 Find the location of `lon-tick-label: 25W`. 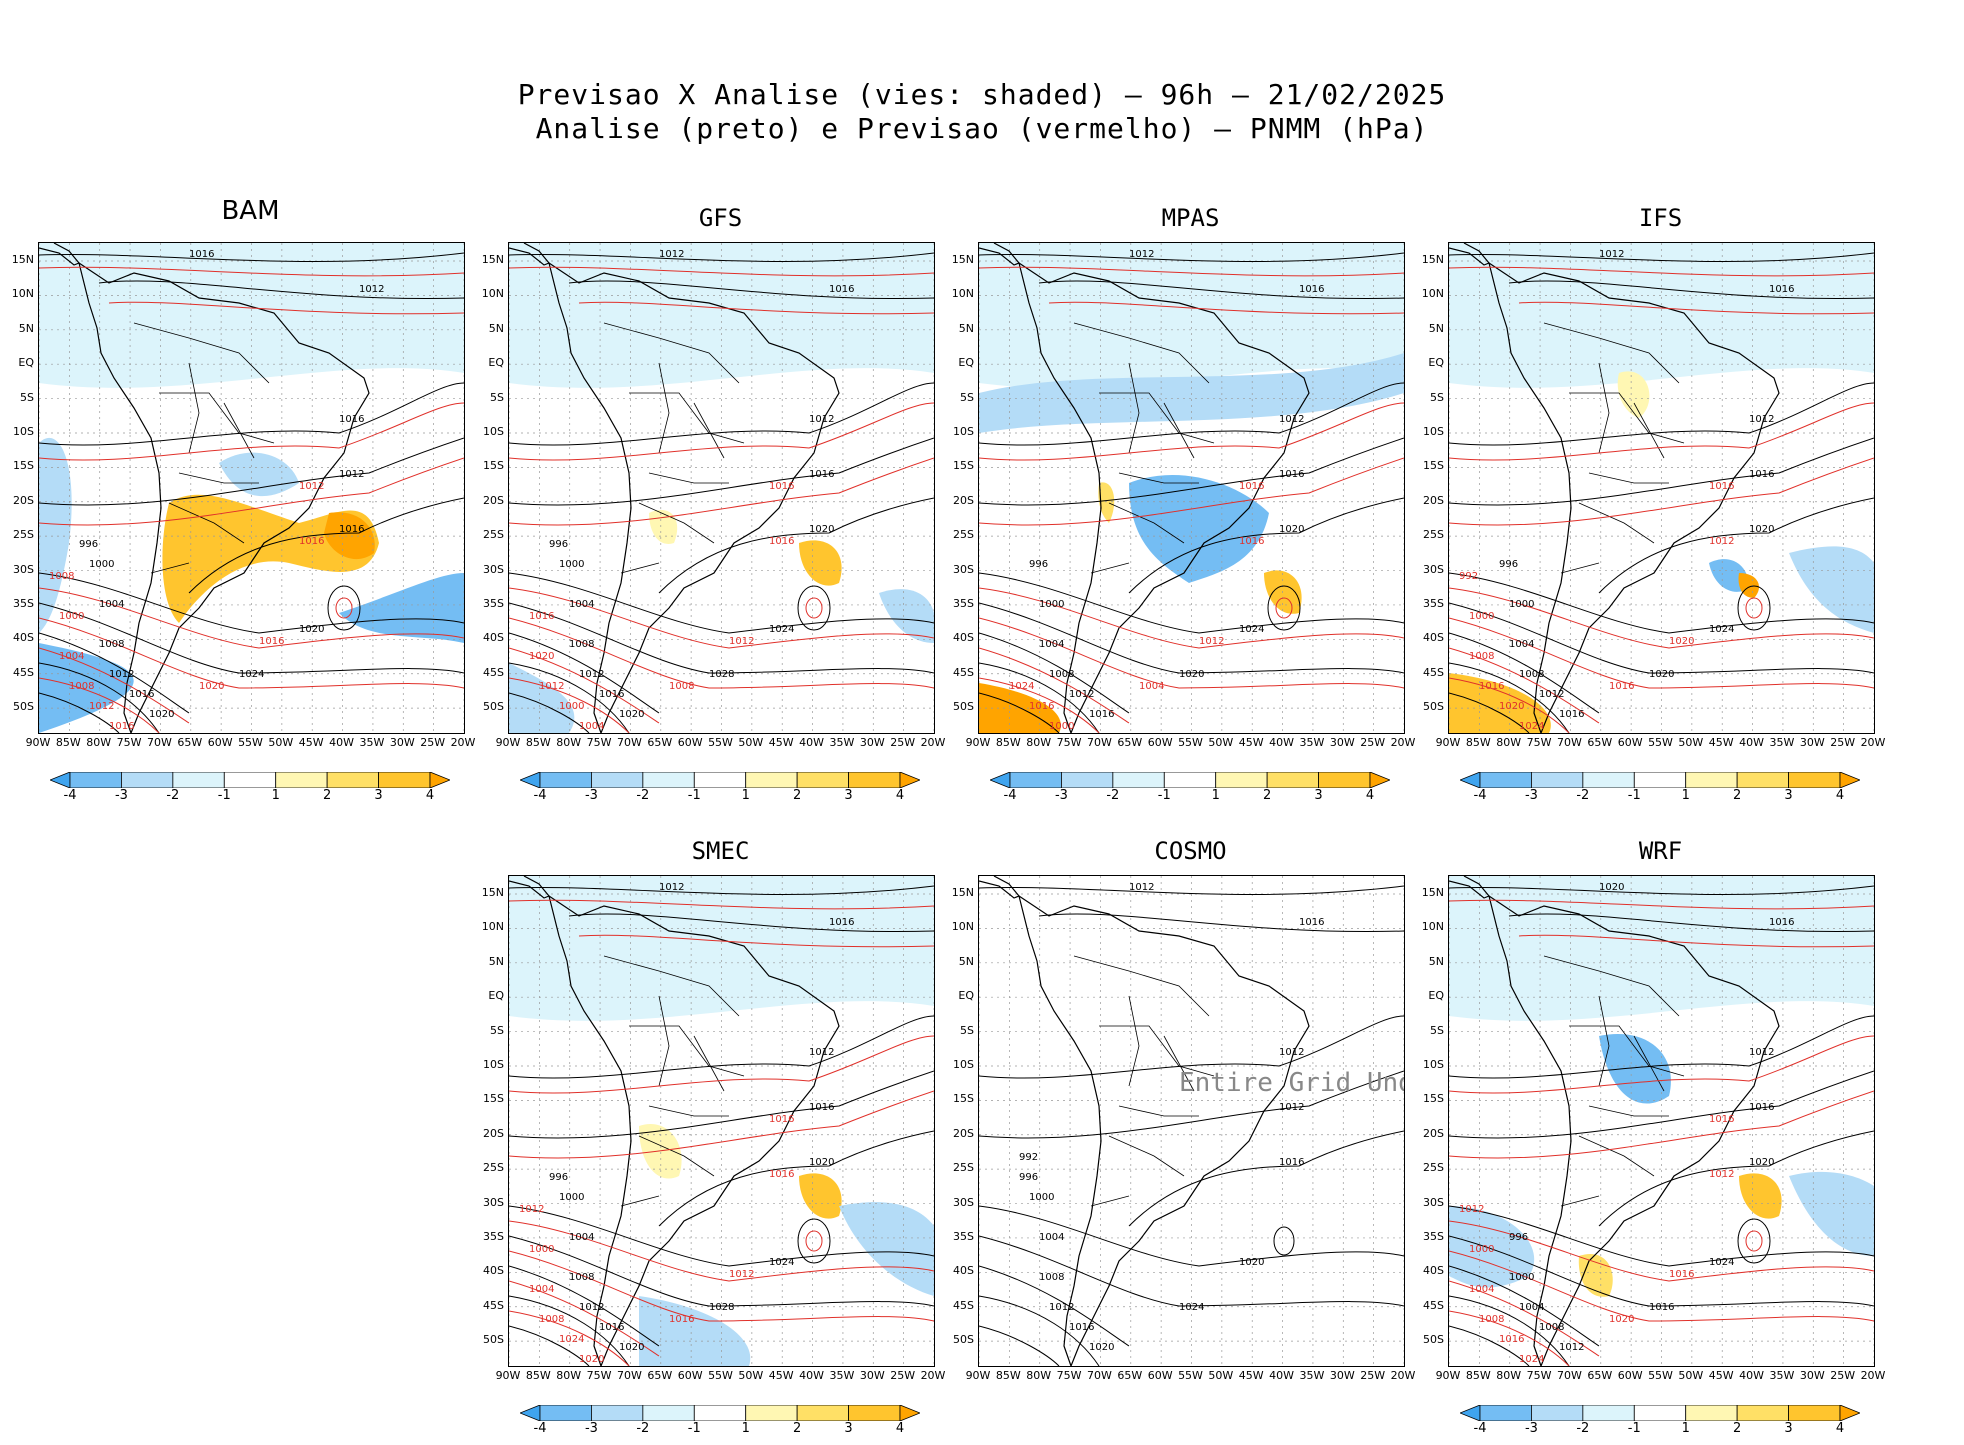

lon-tick-label: 25W is located at coordinates (433, 742).